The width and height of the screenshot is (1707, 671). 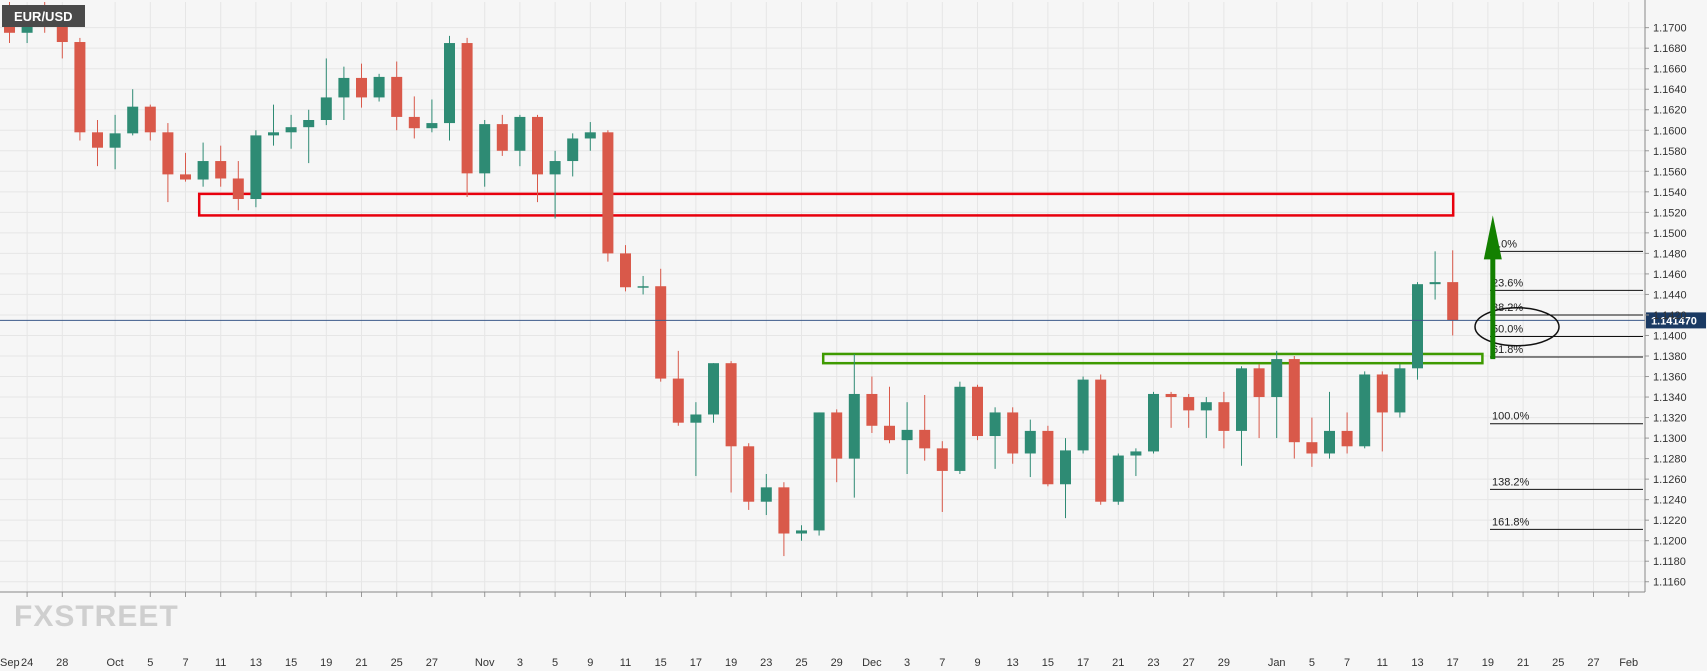 What do you see at coordinates (1083, 663) in the screenshot?
I see `x-tick-label: 17` at bounding box center [1083, 663].